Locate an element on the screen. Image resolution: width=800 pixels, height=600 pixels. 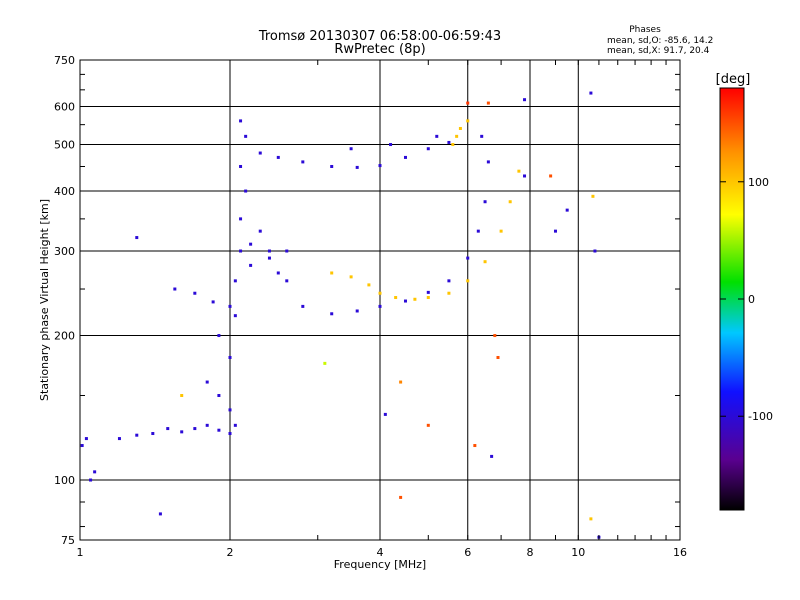
colorbar-tick-label: 100 is located at coordinates (758, 182).